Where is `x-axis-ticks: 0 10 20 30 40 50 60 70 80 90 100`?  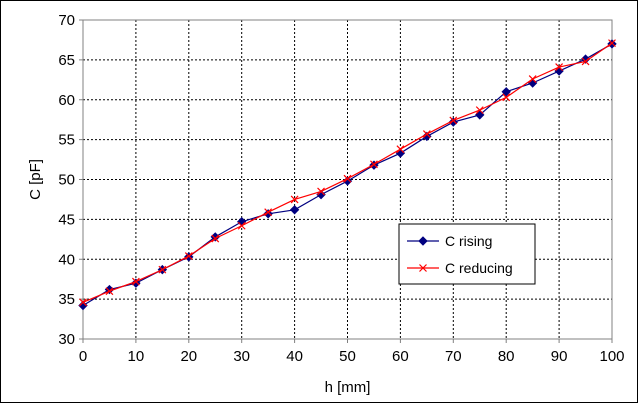 x-axis-ticks: 0 10 20 30 40 50 60 70 80 90 100 is located at coordinates (352, 352).